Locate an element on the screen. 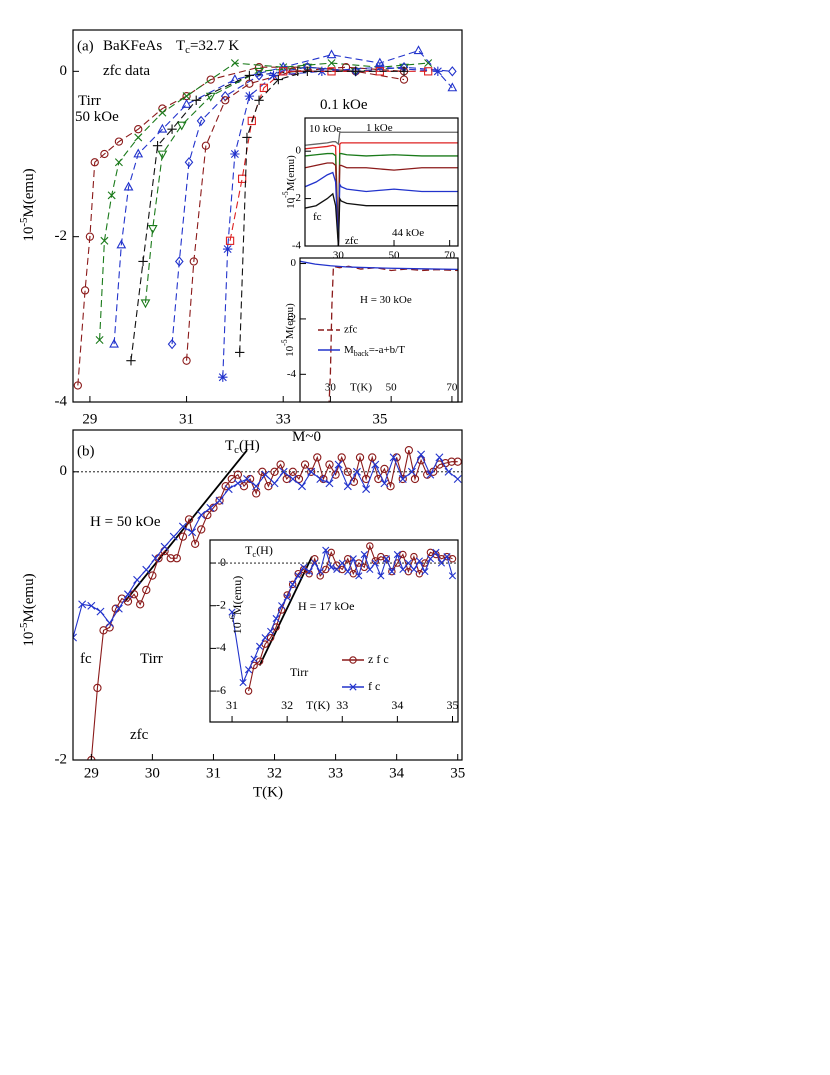 The height and width of the screenshot is (1075, 830). annotation: Tc(H) is located at coordinates (242, 447).